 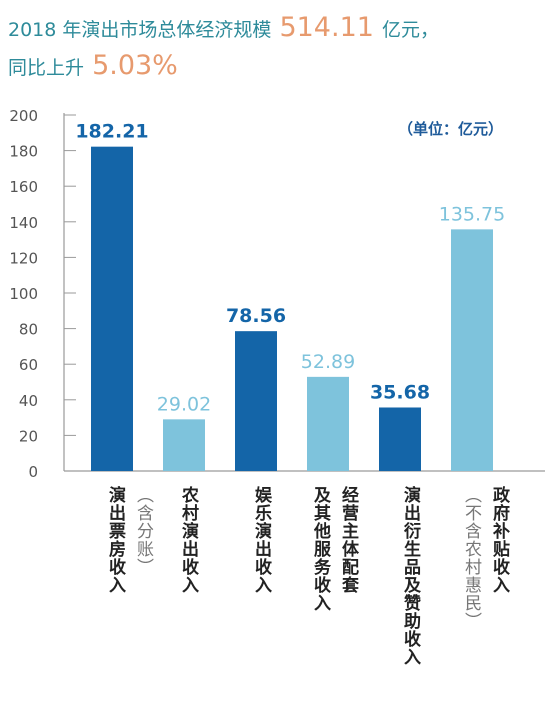 I want to click on bar-value-label-3: 52.89, so click(x=328, y=362).